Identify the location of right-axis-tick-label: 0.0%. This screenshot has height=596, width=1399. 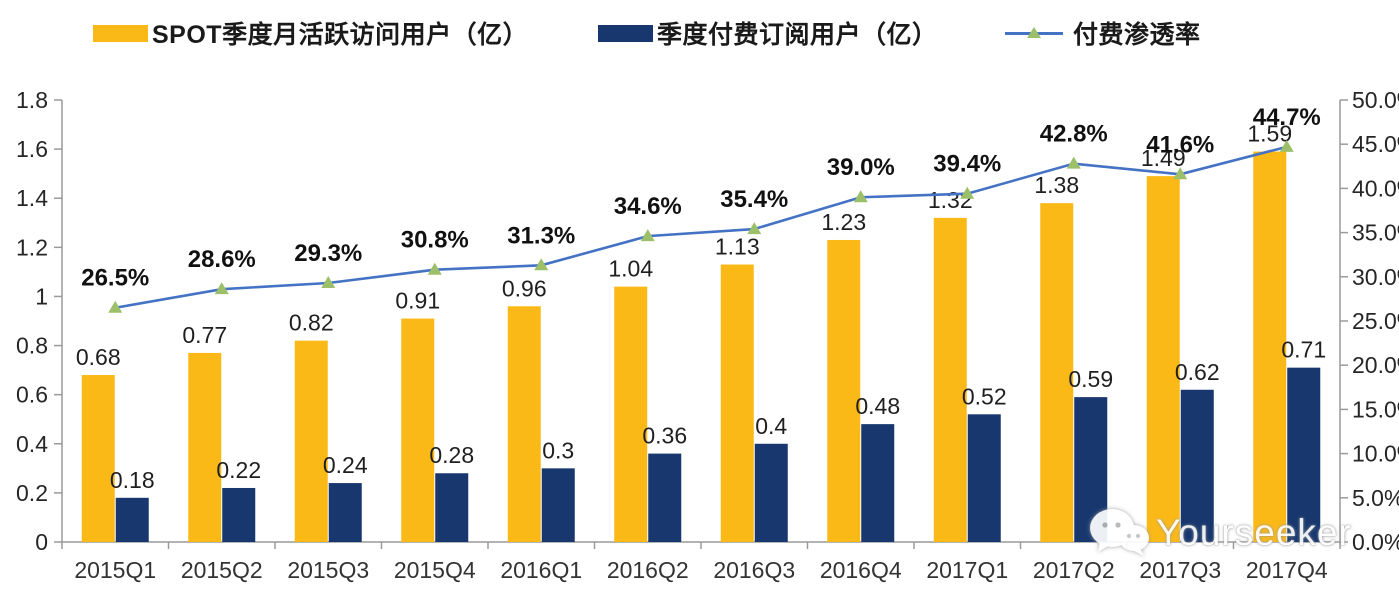
(1375, 542).